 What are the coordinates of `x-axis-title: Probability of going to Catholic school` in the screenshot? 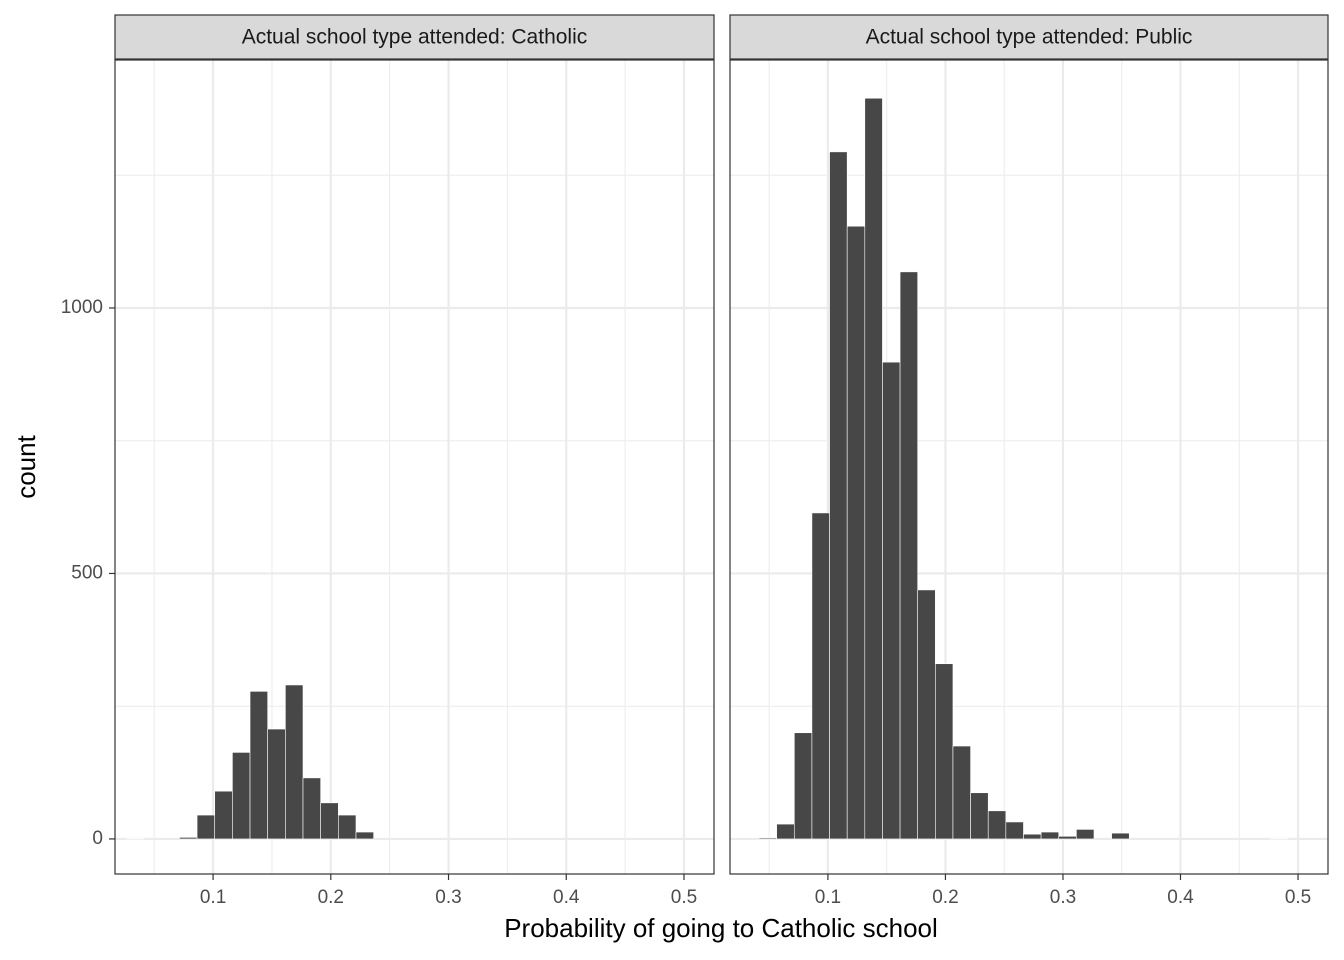 It's located at (721, 928).